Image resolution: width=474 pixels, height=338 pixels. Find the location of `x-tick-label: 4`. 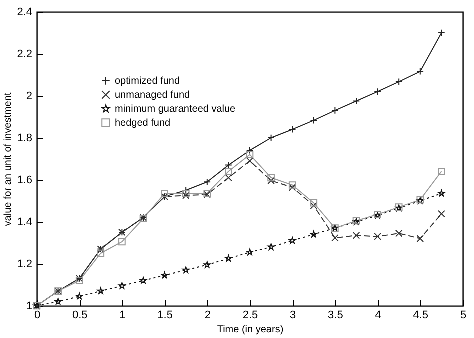

x-tick-label: 4 is located at coordinates (378, 316).